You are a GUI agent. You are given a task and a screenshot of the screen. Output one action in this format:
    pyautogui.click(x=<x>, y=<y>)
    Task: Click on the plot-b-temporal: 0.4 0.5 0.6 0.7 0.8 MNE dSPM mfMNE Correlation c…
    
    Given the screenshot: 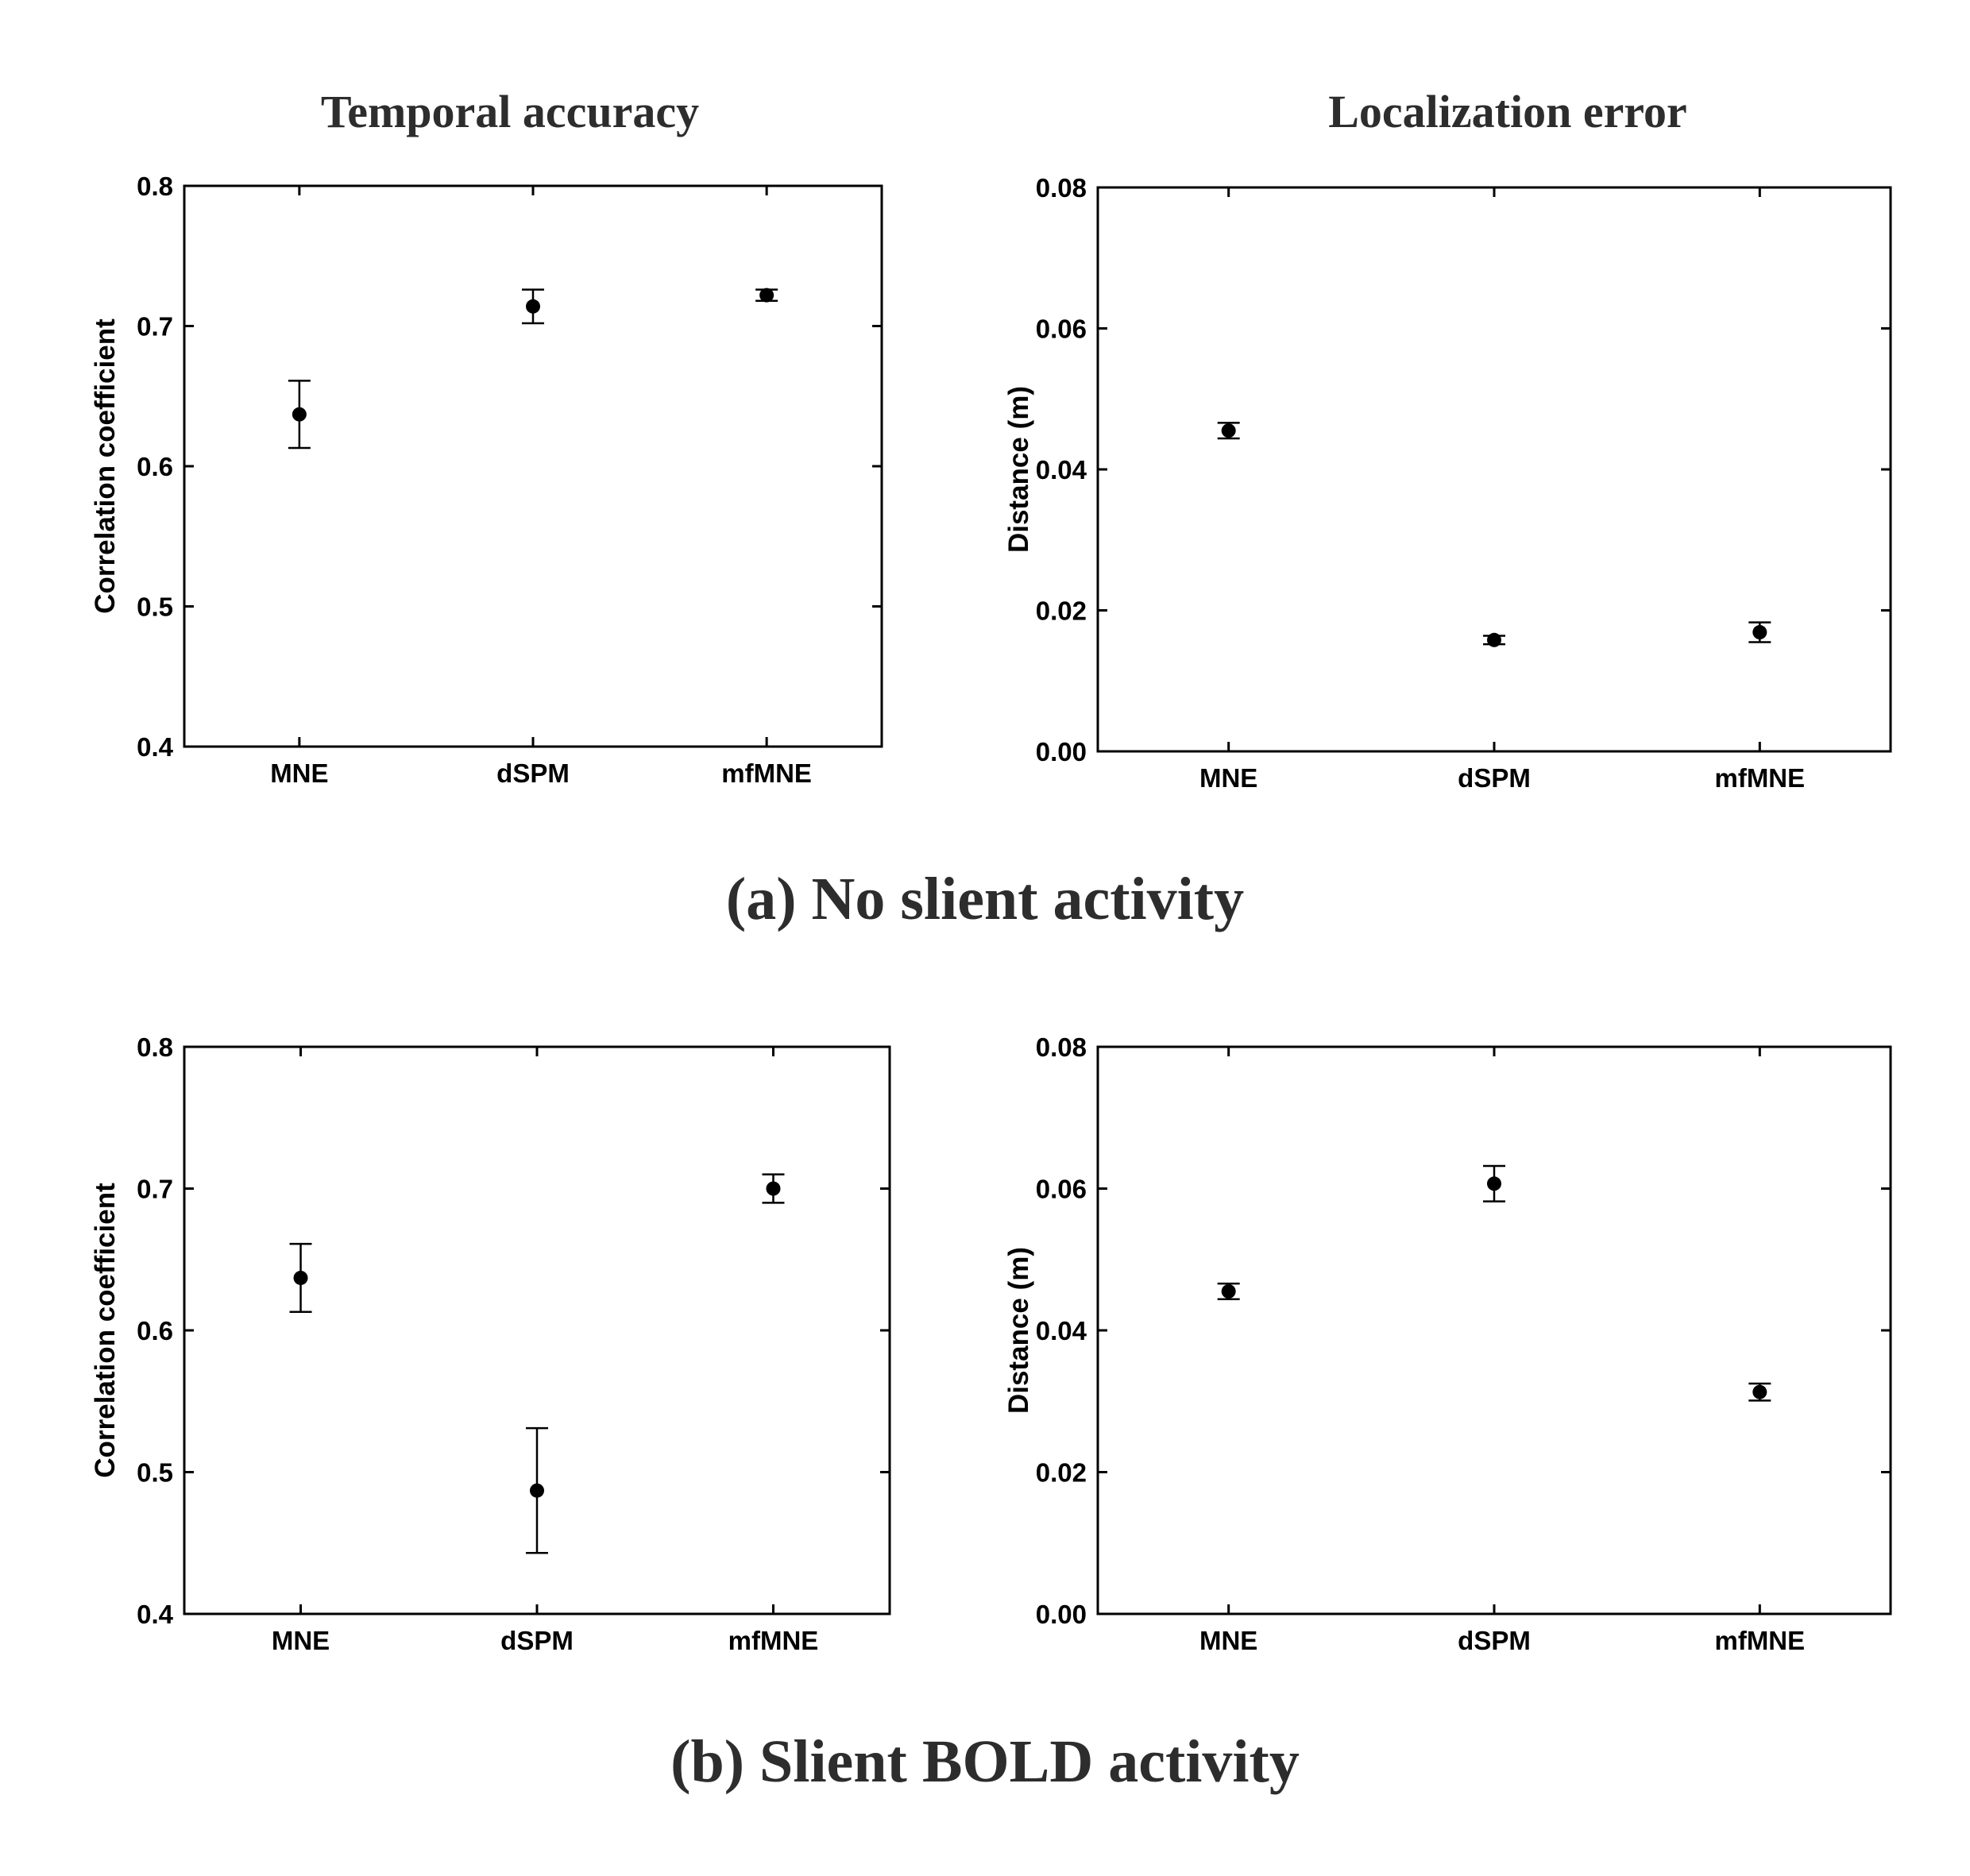 What is the action you would take?
    pyautogui.click(x=490, y=1344)
    